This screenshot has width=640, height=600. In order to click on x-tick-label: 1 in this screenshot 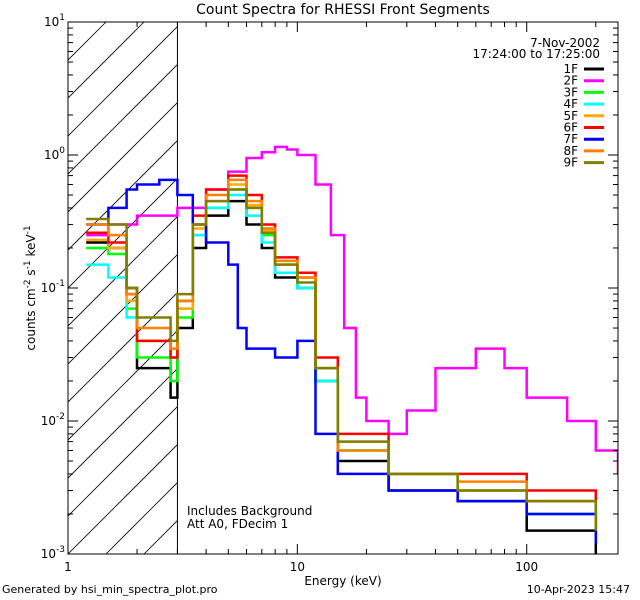, I will do `click(68, 567)`.